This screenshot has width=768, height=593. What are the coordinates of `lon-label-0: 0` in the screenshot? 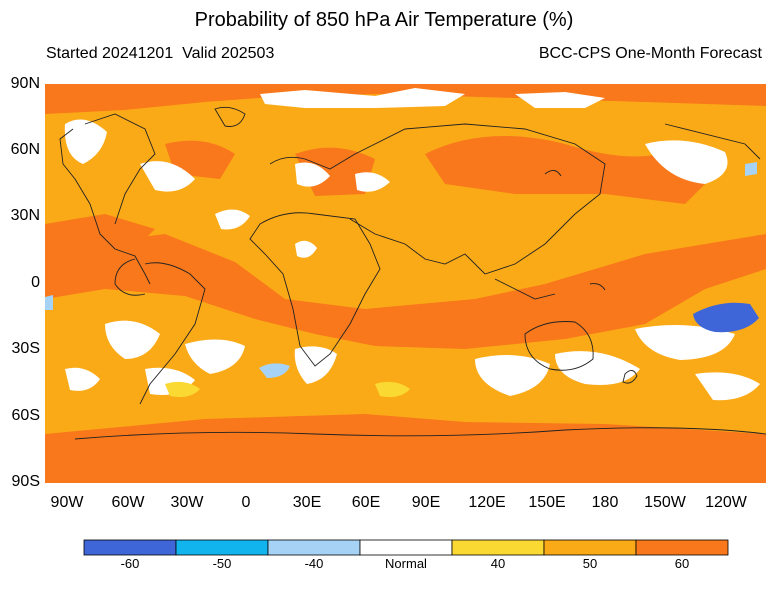 It's located at (246, 502).